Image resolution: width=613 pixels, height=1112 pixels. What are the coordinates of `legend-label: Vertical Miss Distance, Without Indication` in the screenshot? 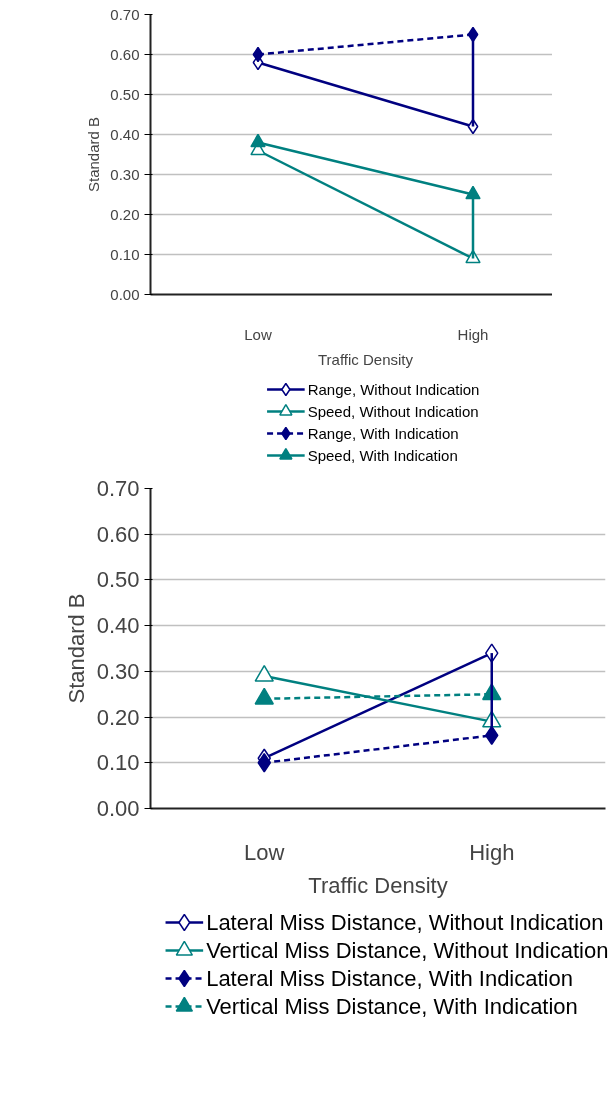 It's located at (407, 950).